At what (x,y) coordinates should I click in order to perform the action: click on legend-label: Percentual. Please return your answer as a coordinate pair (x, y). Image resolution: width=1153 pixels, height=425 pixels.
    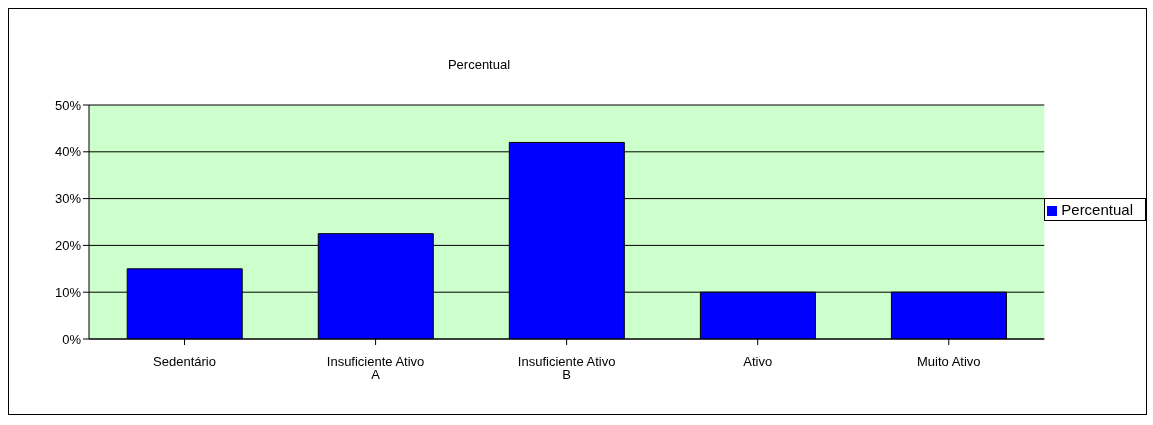
    Looking at the image, I should click on (1097, 209).